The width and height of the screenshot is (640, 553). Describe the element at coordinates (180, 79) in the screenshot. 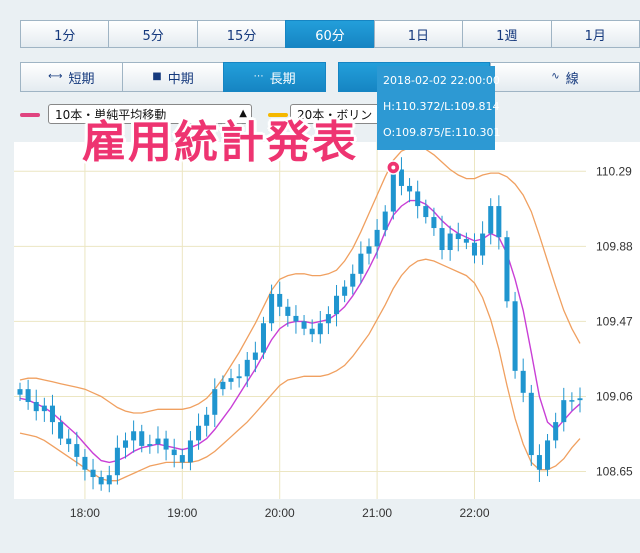

I see `mid-term-label: 中期` at that location.